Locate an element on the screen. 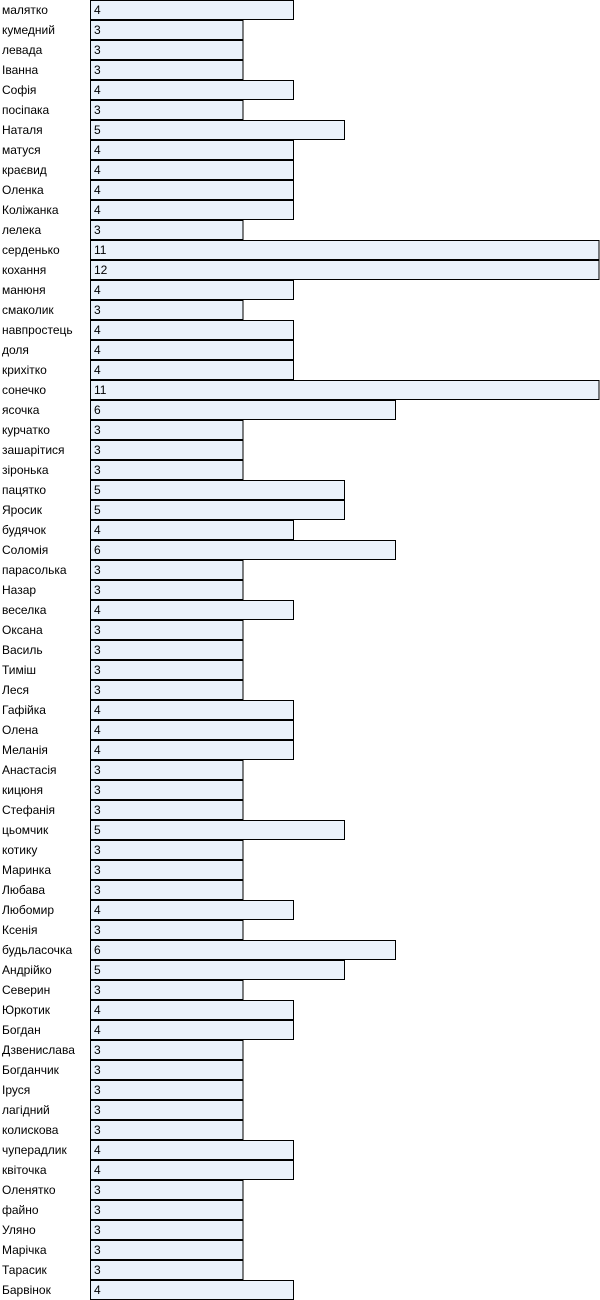  bar-row: матуся 4 is located at coordinates (148, 150).